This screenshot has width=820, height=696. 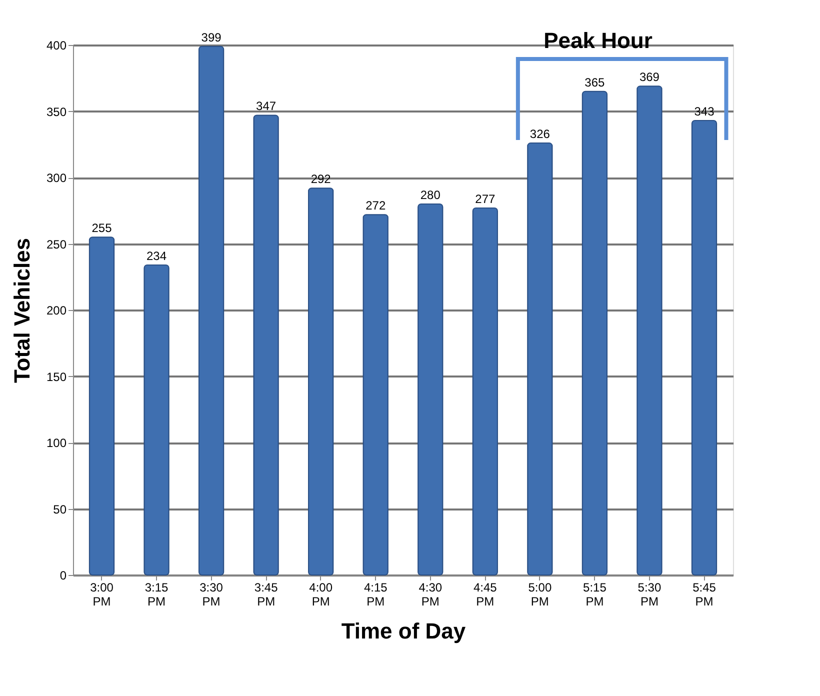 What do you see at coordinates (56, 377) in the screenshot?
I see `y-tick-label: 150` at bounding box center [56, 377].